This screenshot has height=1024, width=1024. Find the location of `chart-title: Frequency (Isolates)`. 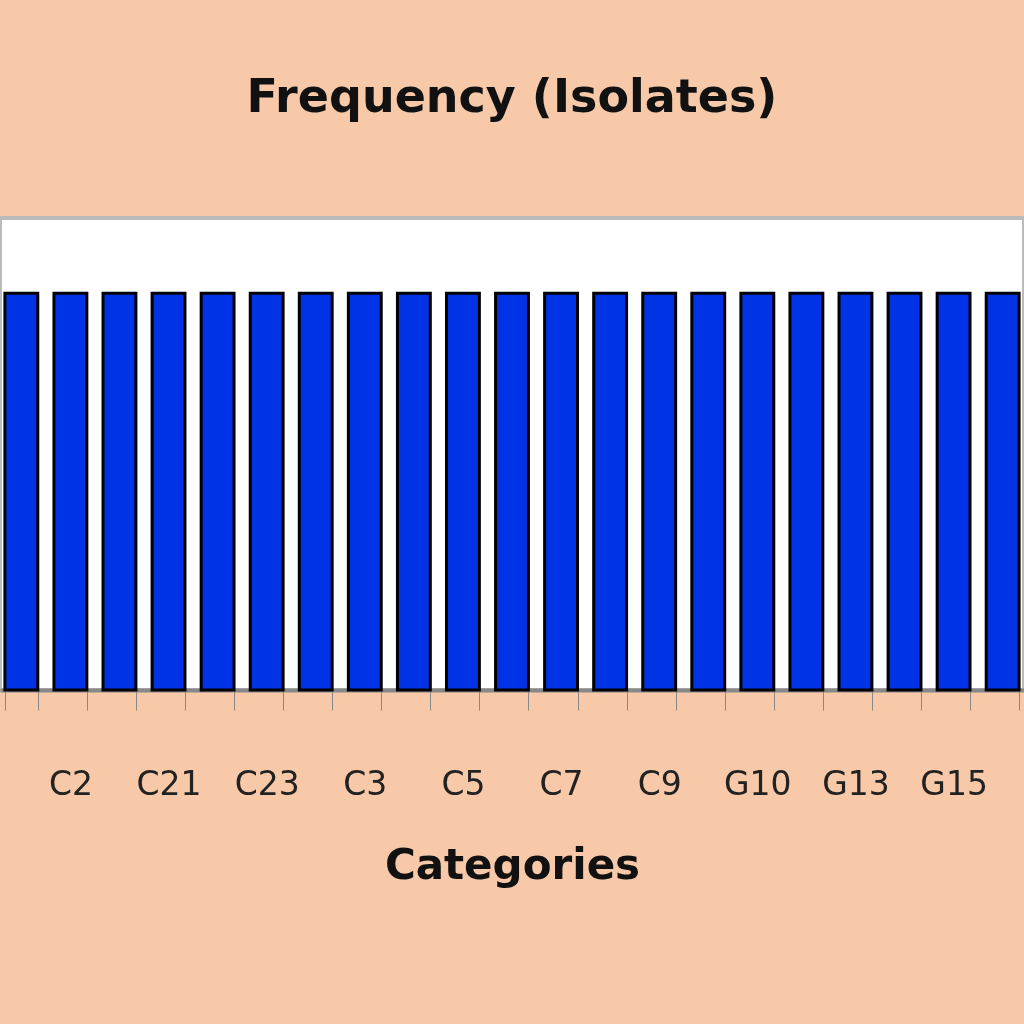

chart-title: Frequency (Isolates) is located at coordinates (512, 96).